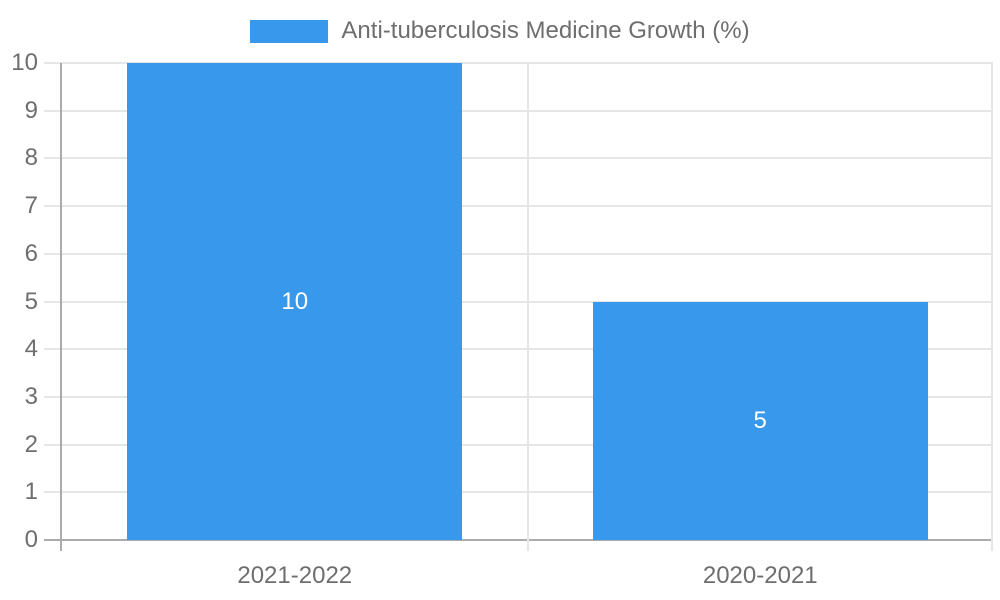  Describe the element at coordinates (31, 206) in the screenshot. I see `y-tick-label: 7` at that location.